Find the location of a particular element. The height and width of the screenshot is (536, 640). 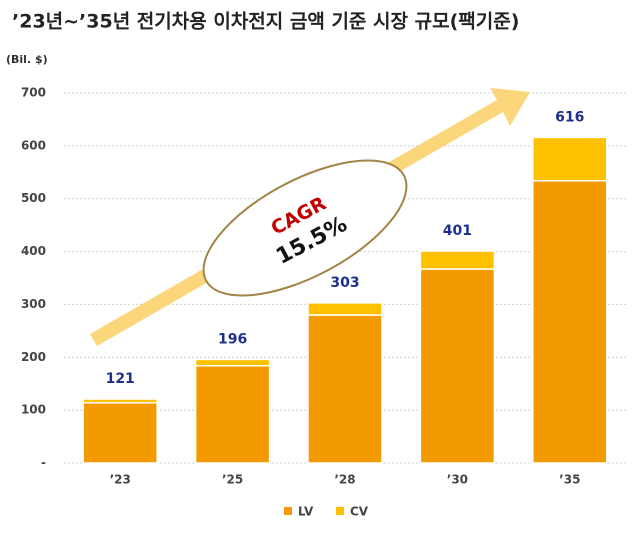

x-tick-label: ’28 is located at coordinates (344, 480).